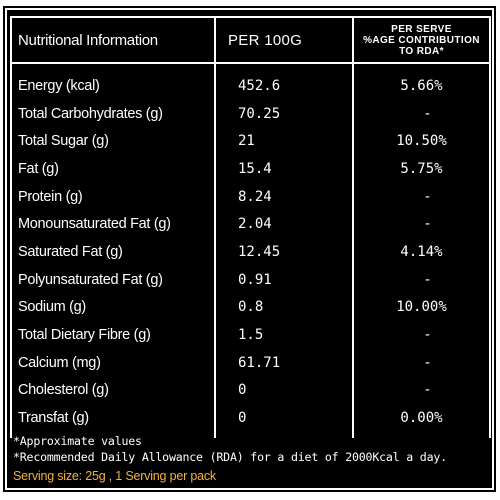 The image size is (500, 500). I want to click on header-rda-line-2: %AGE CONTRIBUTION, so click(421, 40).